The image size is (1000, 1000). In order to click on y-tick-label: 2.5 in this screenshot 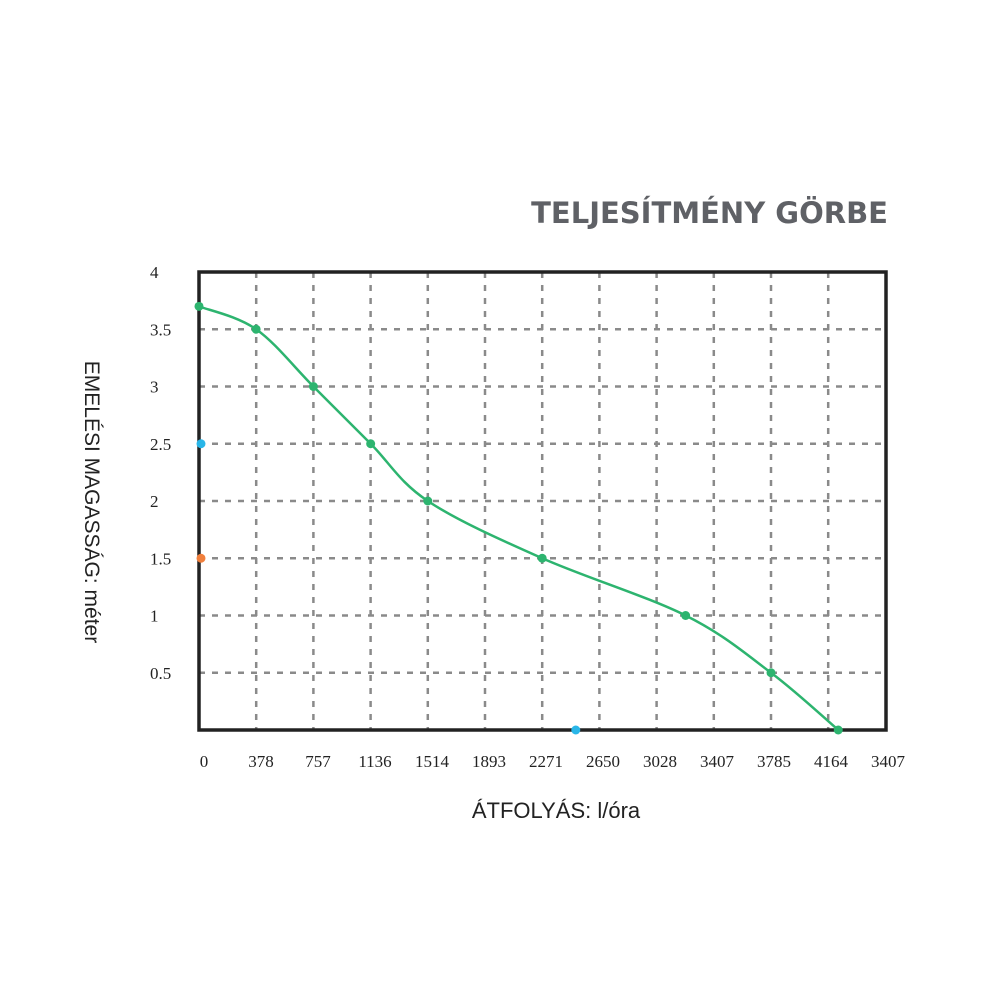, I will do `click(160, 444)`.